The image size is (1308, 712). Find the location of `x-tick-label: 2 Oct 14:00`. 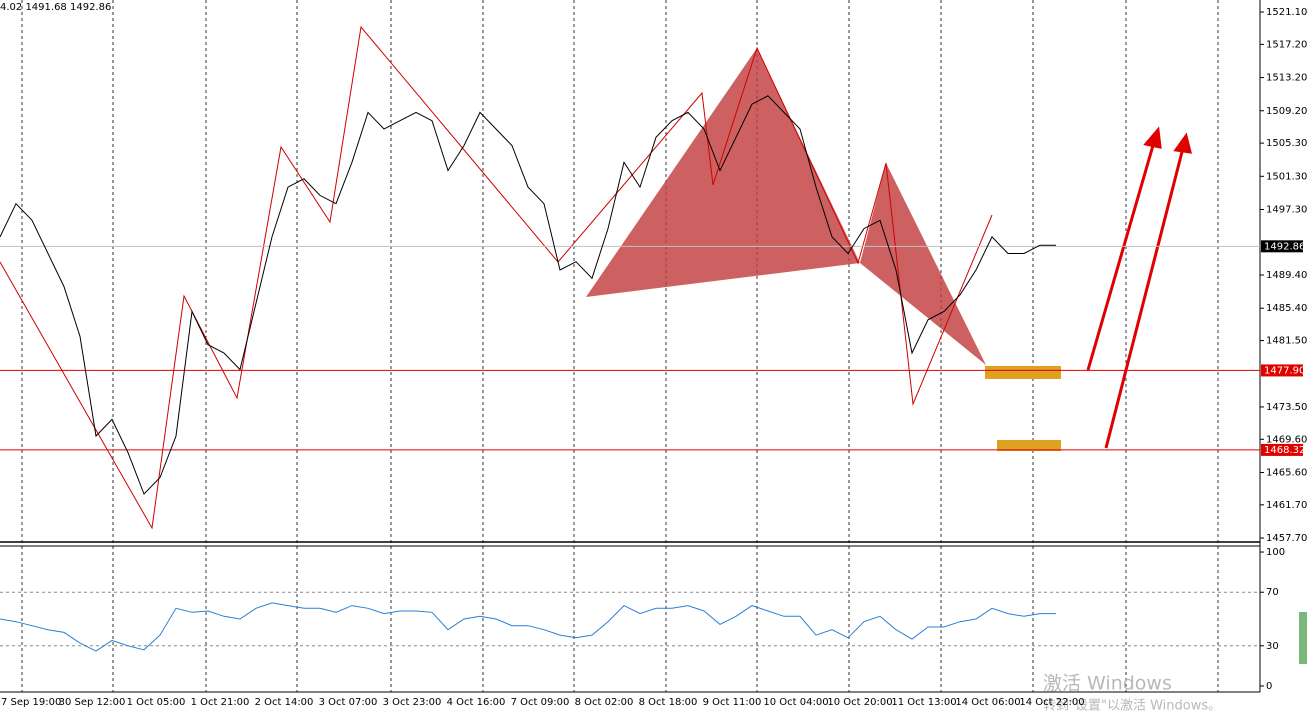

x-tick-label: 2 Oct 14:00 is located at coordinates (284, 702).